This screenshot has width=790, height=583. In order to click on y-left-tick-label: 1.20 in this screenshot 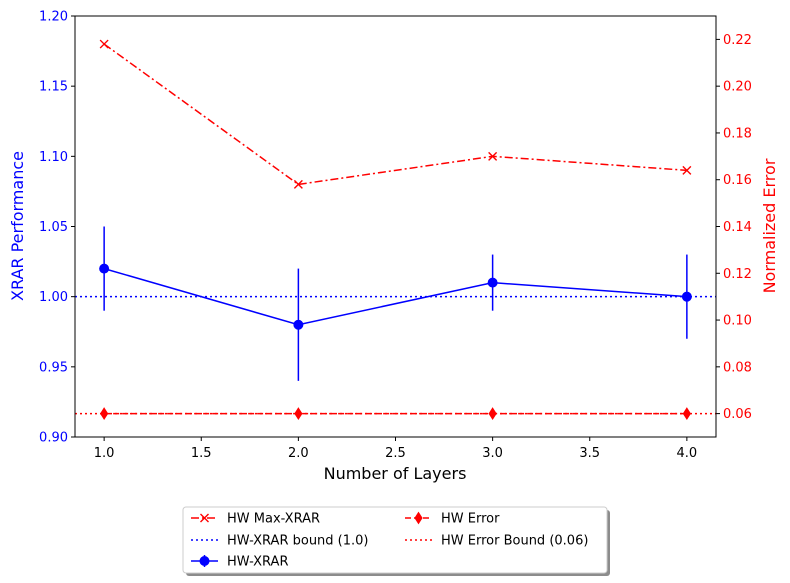, I will do `click(53, 17)`.